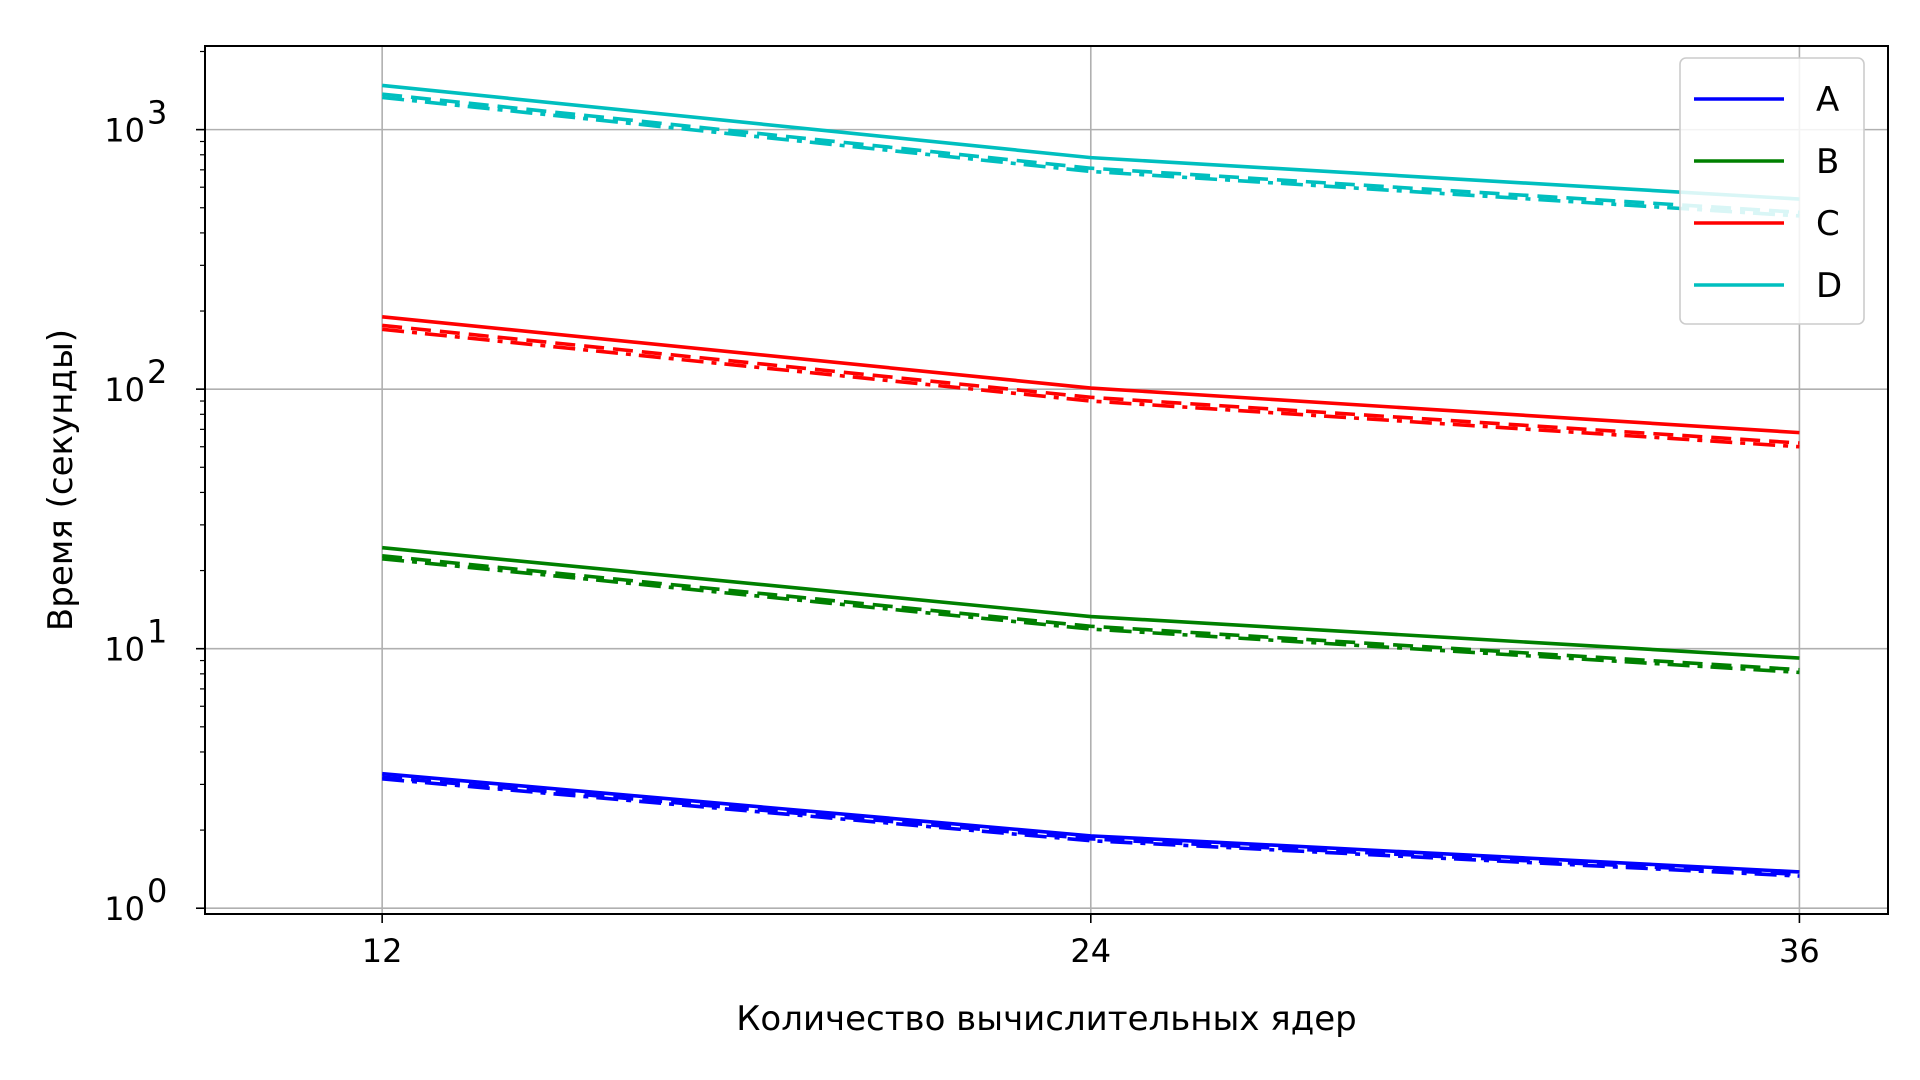 The image size is (1920, 1080). What do you see at coordinates (1829, 286) in the screenshot?
I see `legend-label-d: D` at bounding box center [1829, 286].